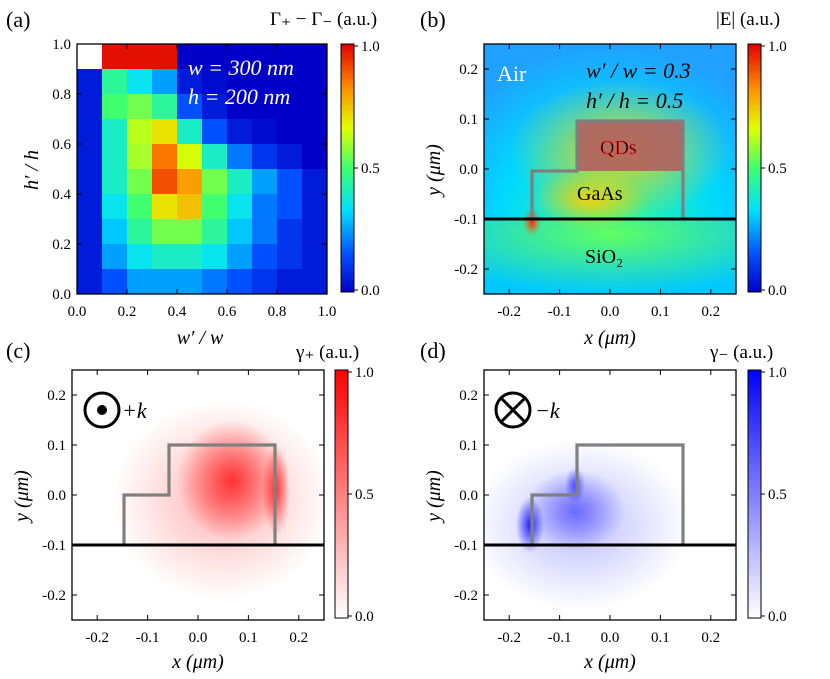  Describe the element at coordinates (32, 170) in the screenshot. I see `panel-a-ylabel: h′ / h` at that location.